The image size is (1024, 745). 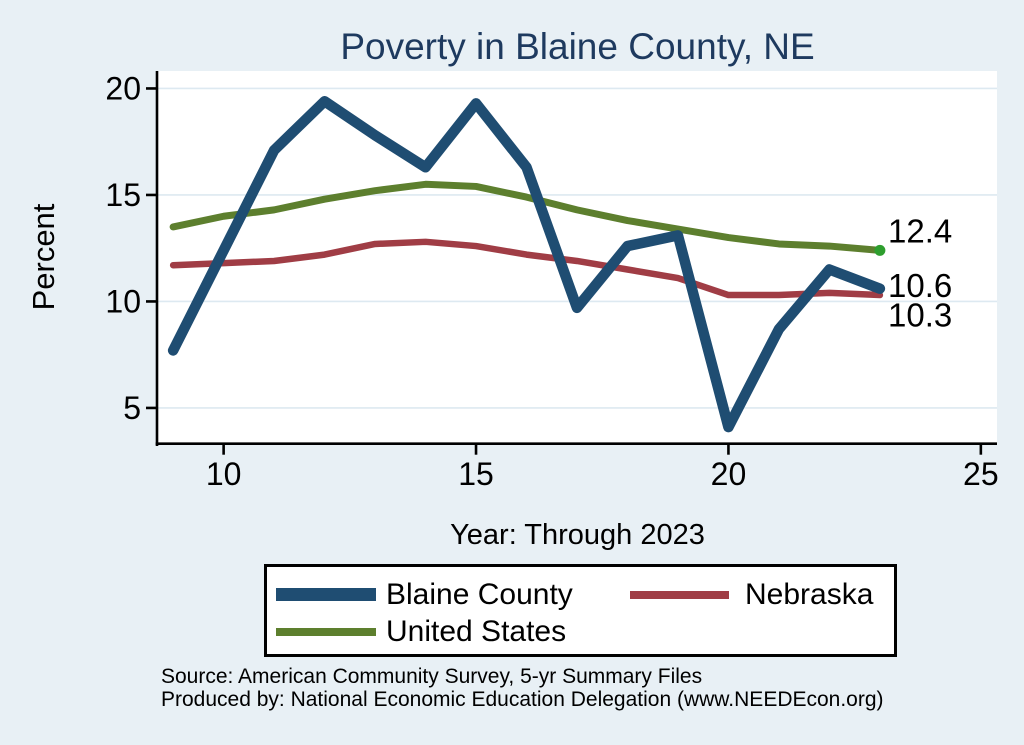 What do you see at coordinates (729, 474) in the screenshot?
I see `x-tick-label: 20` at bounding box center [729, 474].